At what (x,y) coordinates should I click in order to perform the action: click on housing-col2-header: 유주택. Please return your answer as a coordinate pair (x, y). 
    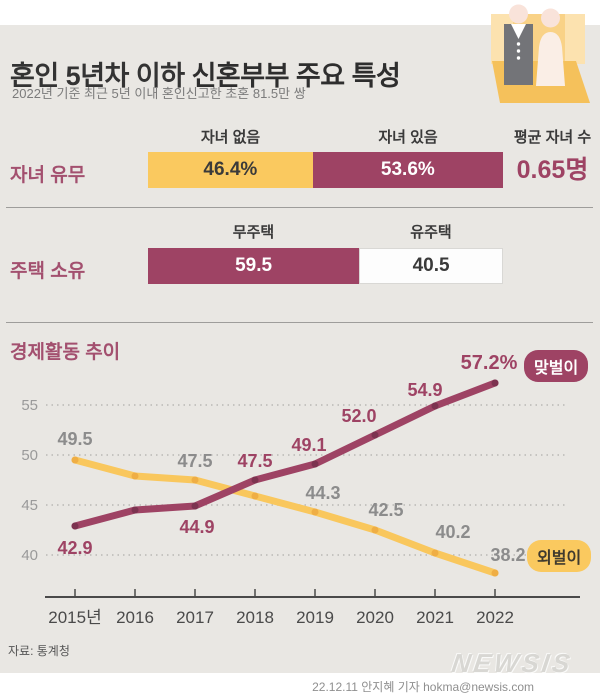
    Looking at the image, I should click on (431, 232).